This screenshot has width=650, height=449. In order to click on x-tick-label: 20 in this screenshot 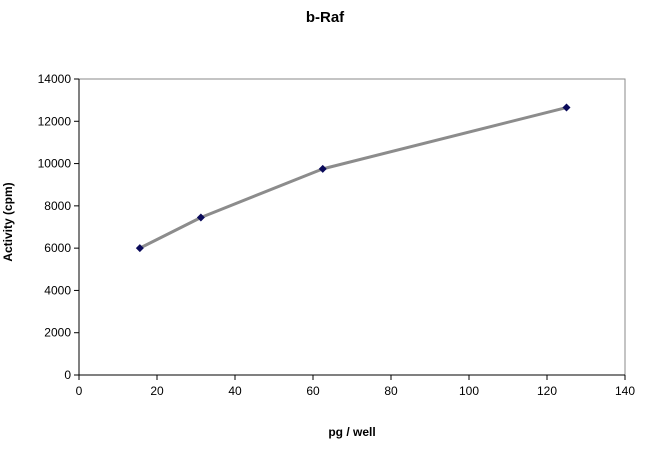, I will do `click(157, 391)`.